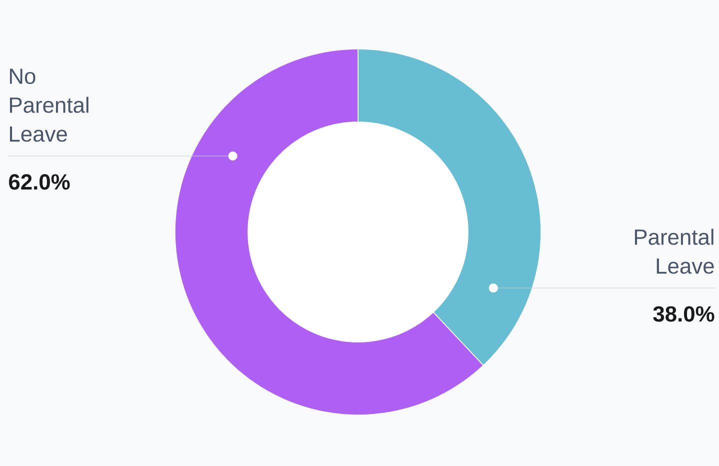 Image resolution: width=719 pixels, height=466 pixels. Describe the element at coordinates (683, 314) in the screenshot. I see `data-label: 38.0%` at that location.